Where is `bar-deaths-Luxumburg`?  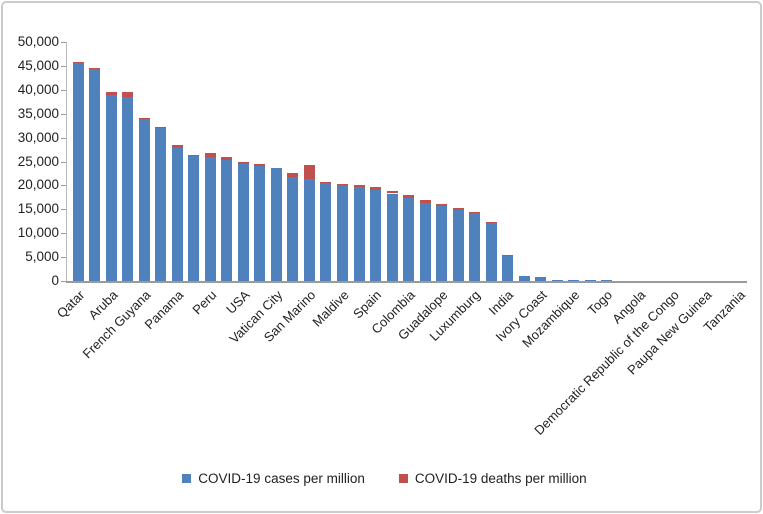 bar-deaths-Luxumburg is located at coordinates (474, 213).